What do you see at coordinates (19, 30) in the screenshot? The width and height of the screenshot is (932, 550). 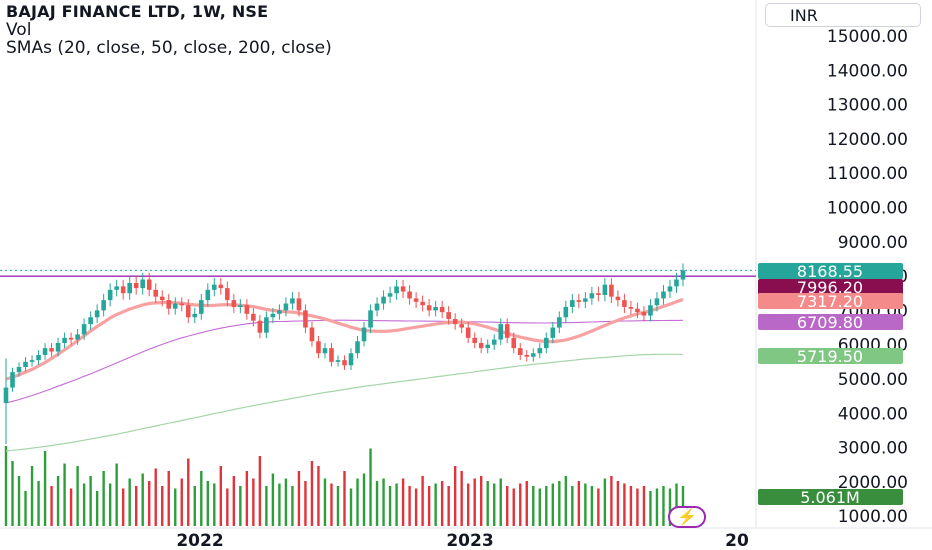 I see `volume-legend: Vol` at bounding box center [19, 30].